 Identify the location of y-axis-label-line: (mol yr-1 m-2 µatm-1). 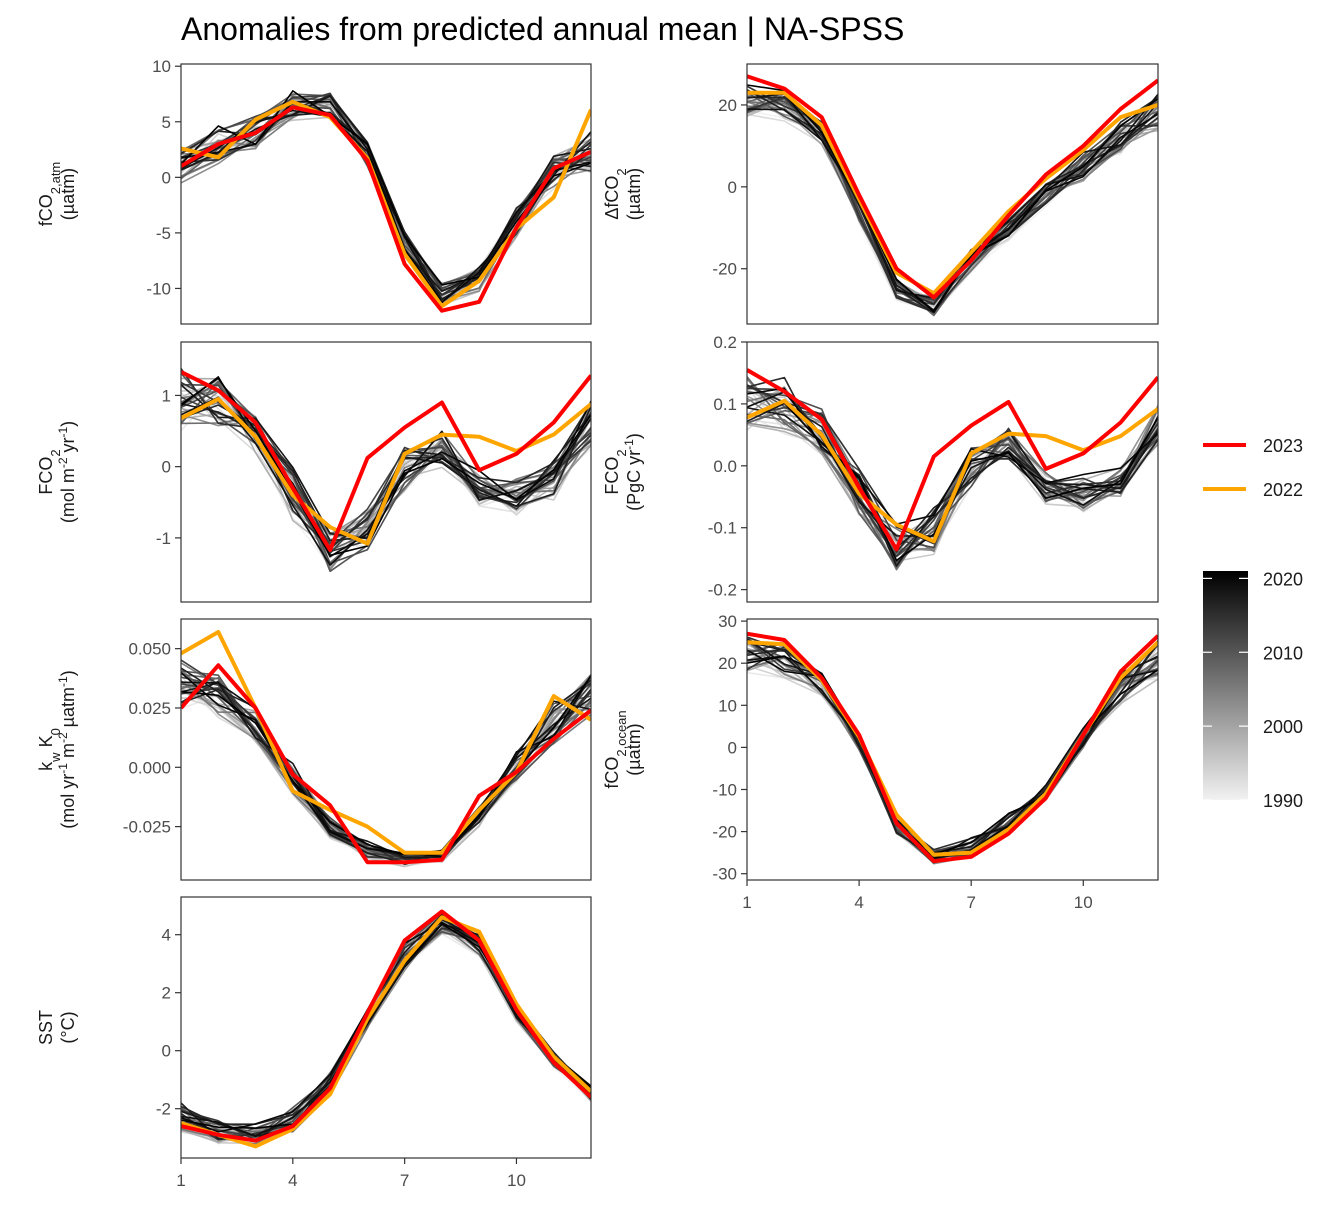
(67, 749).